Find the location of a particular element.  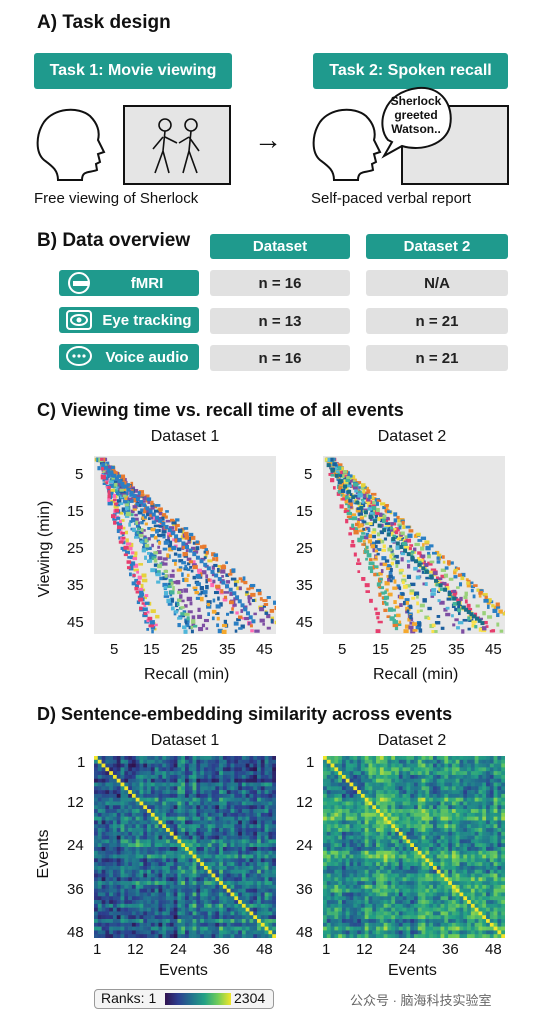

bubble-line-2: greeted is located at coordinates (416, 115).